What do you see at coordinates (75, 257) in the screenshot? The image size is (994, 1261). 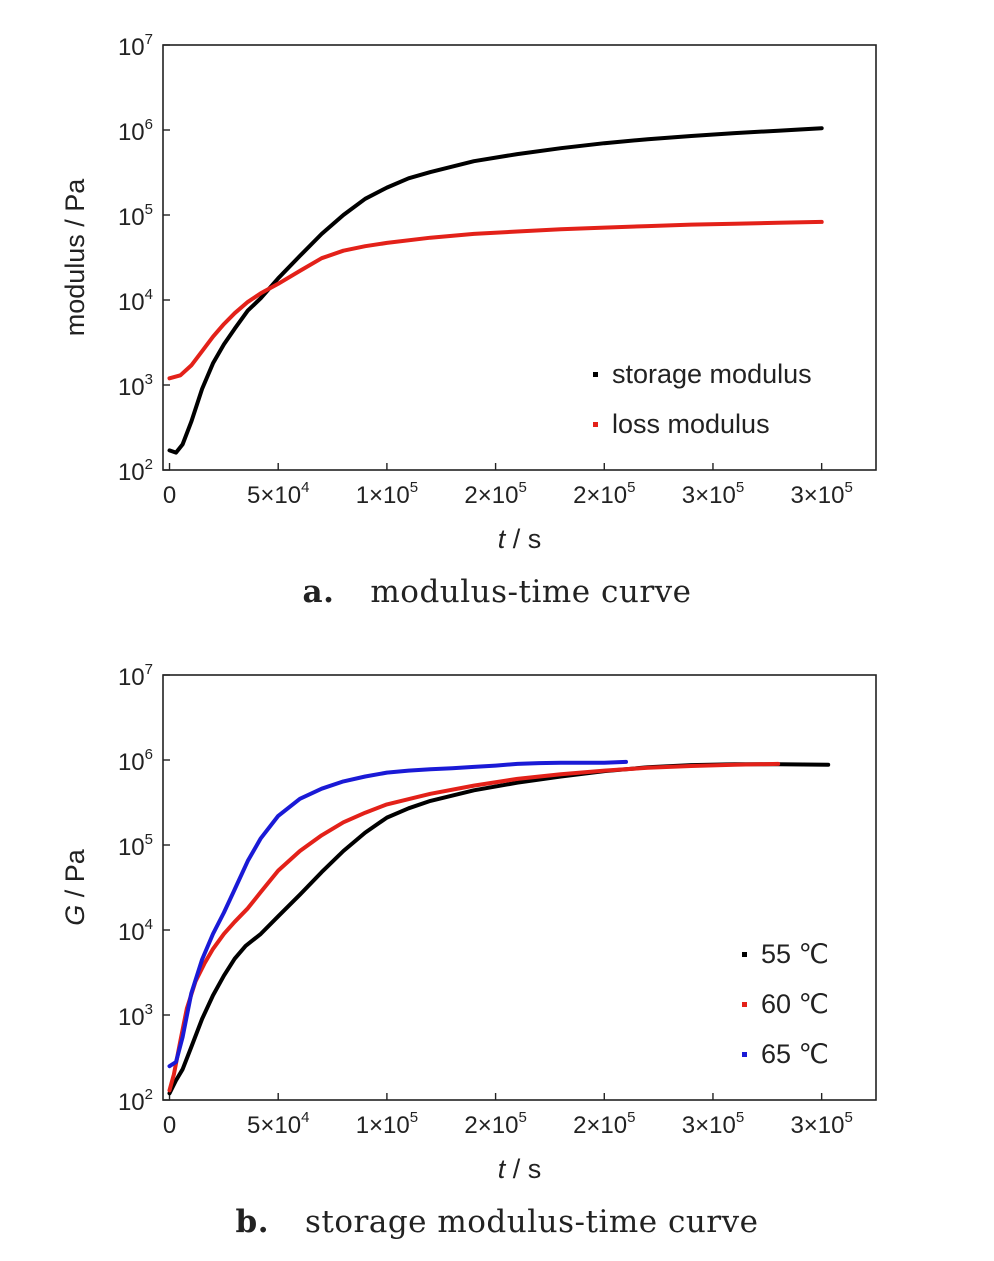 I see `y-axis-label: modulus / Pa` at bounding box center [75, 257].